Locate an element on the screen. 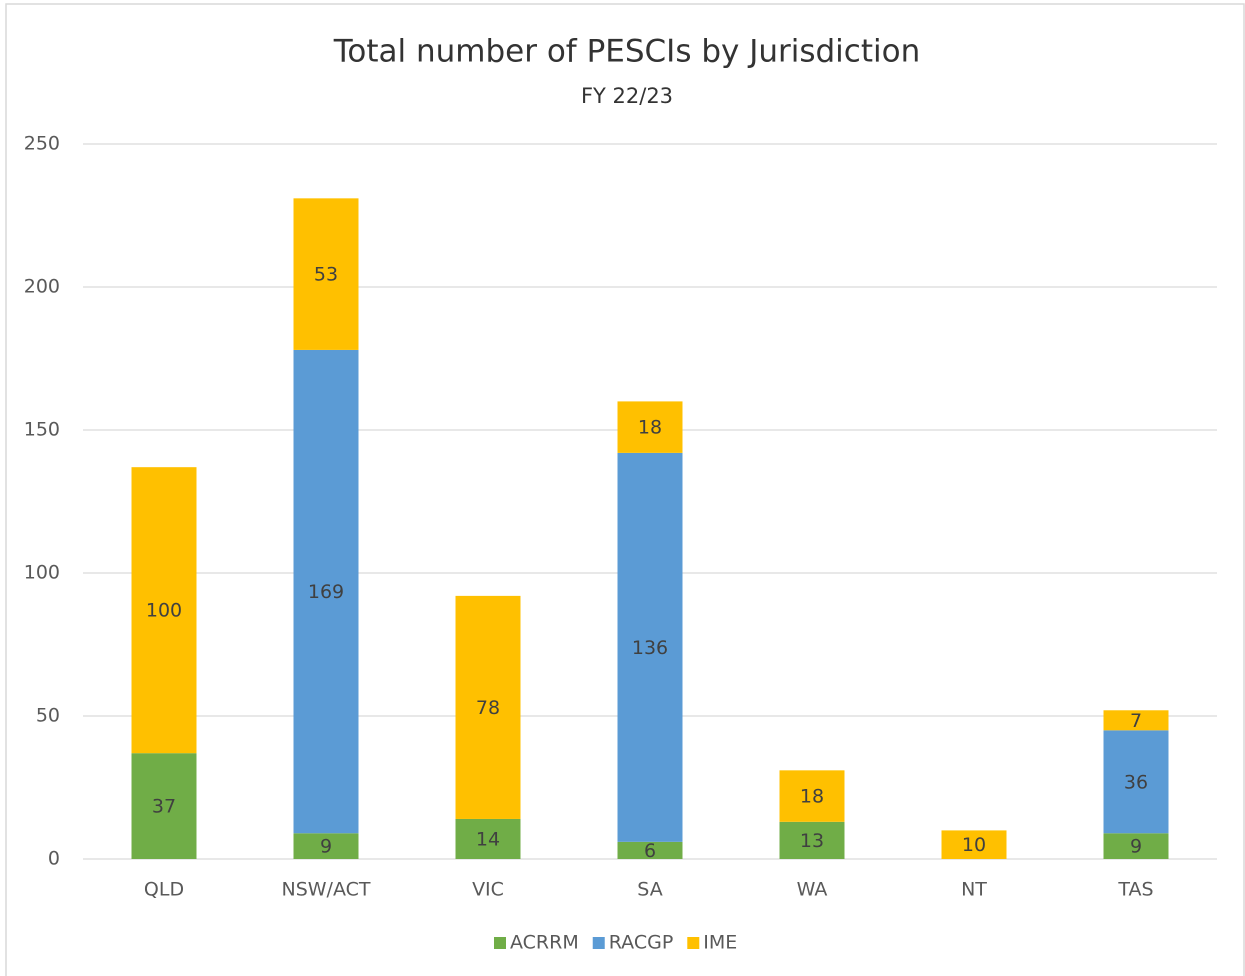  data-label: 6 is located at coordinates (650, 851).